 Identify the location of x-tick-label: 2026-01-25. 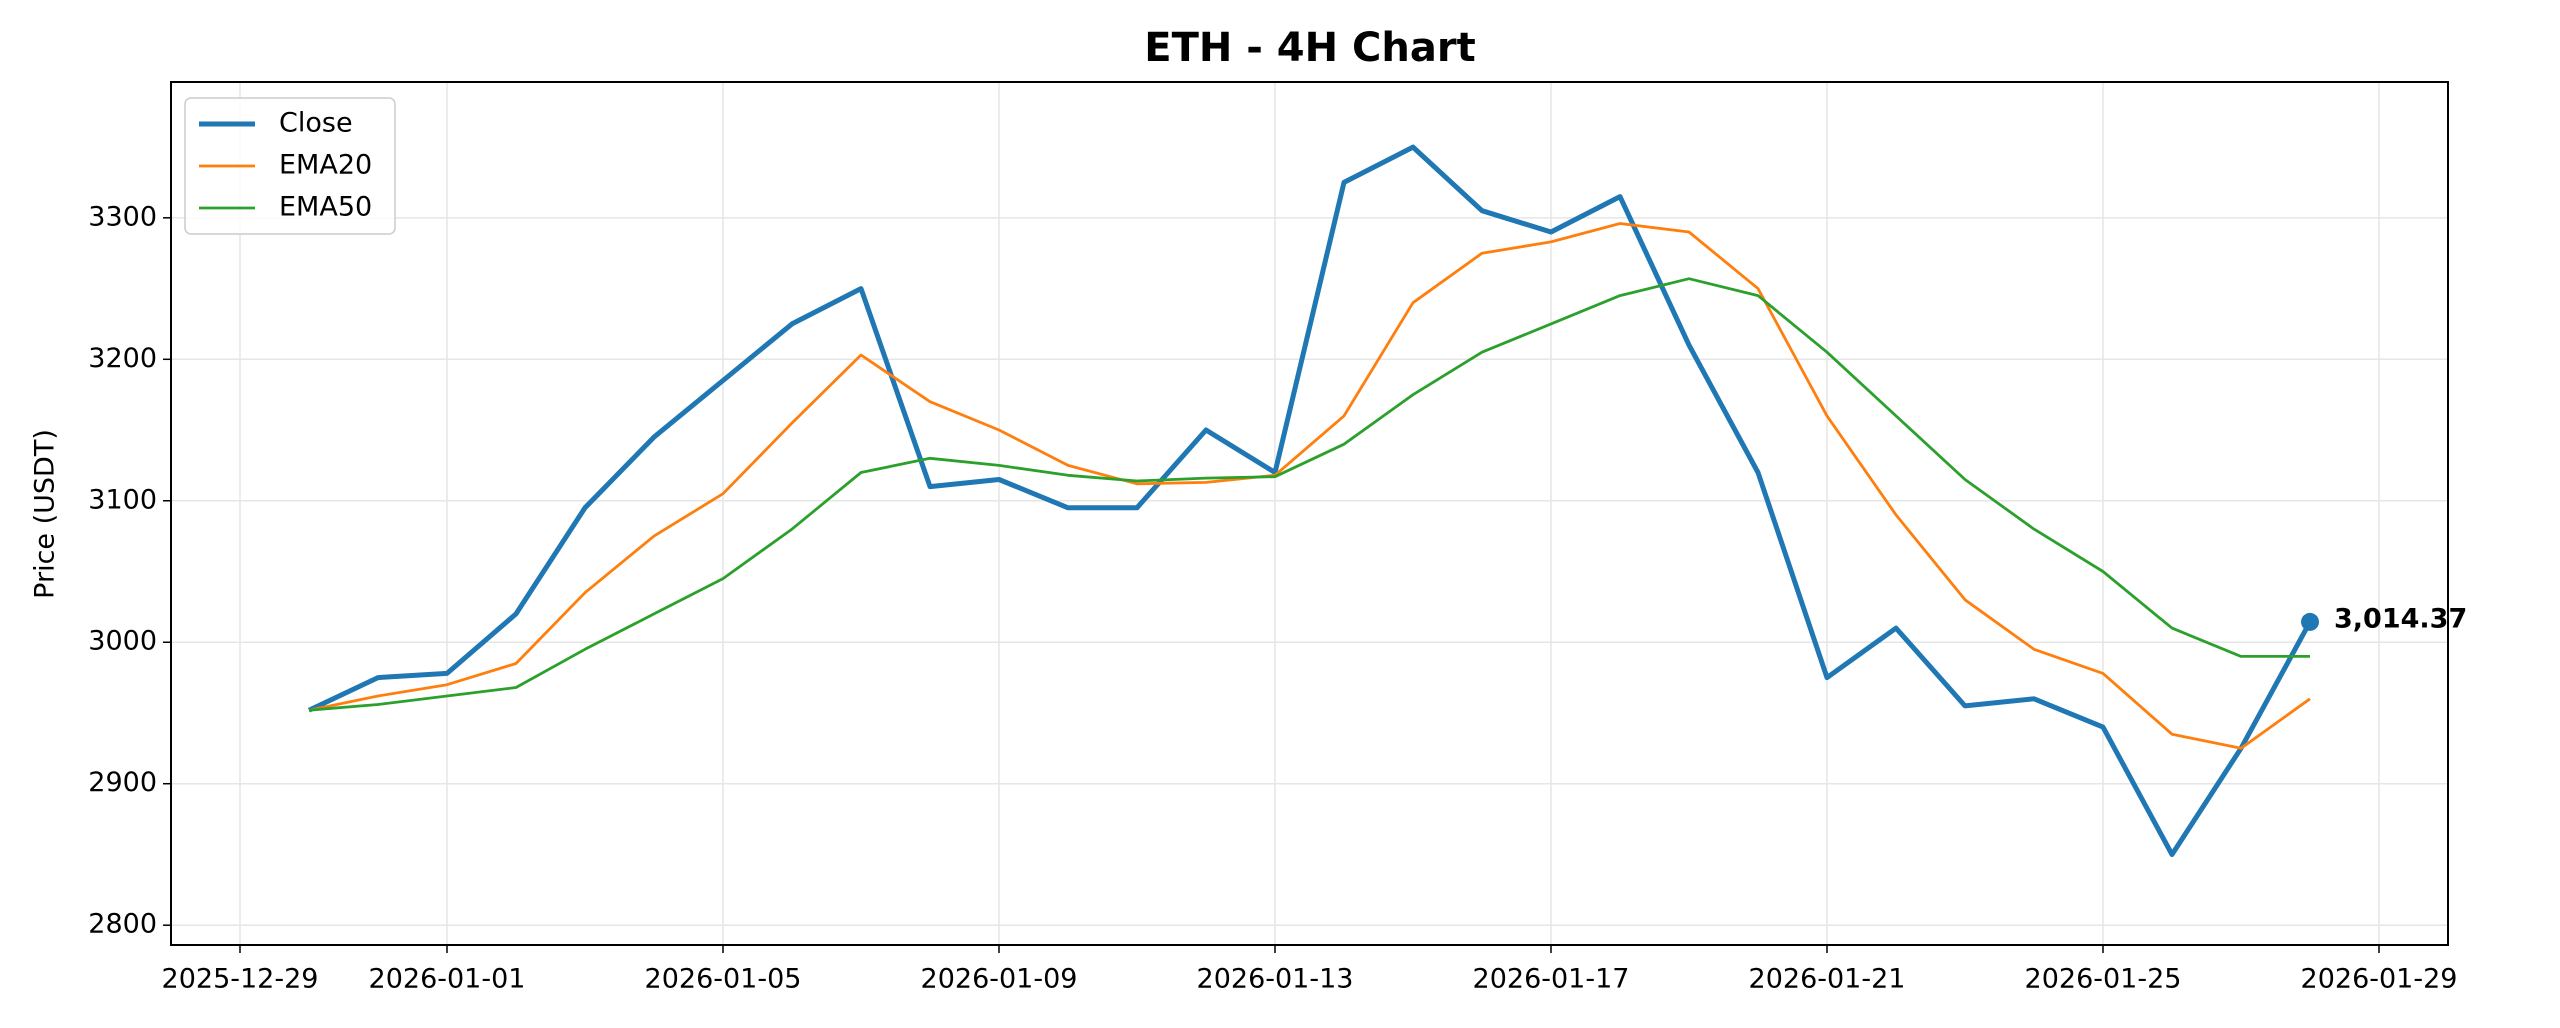
(2103, 979).